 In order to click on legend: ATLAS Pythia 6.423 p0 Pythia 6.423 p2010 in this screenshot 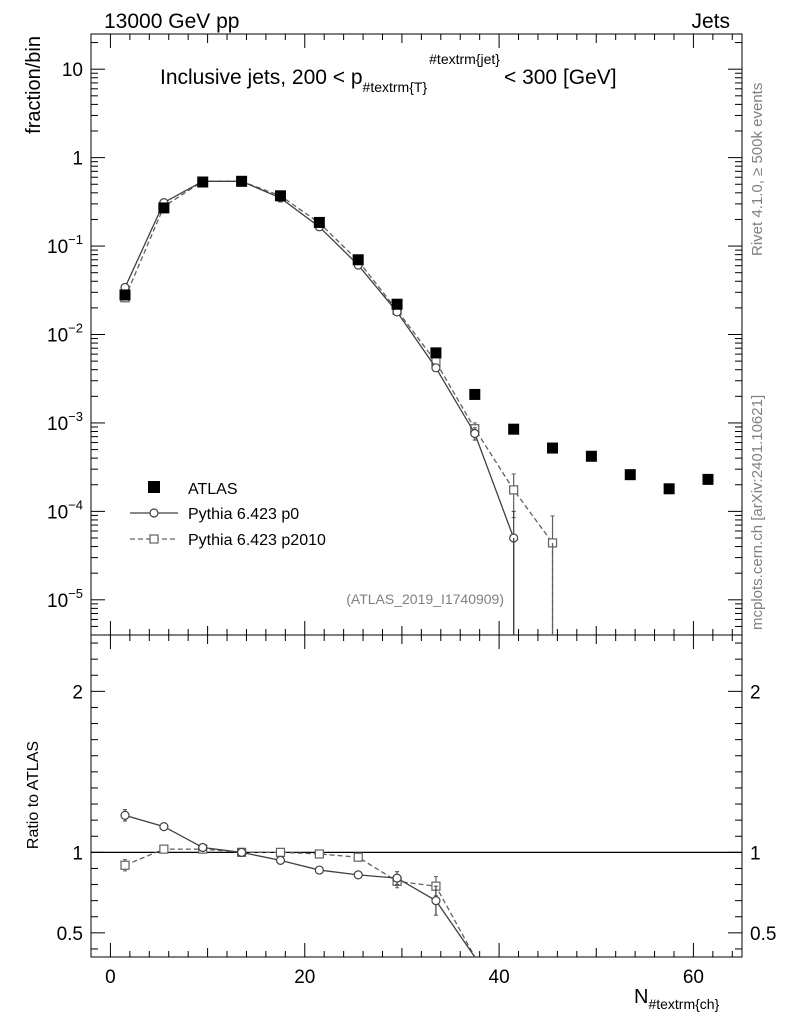, I will do `click(228, 515)`.